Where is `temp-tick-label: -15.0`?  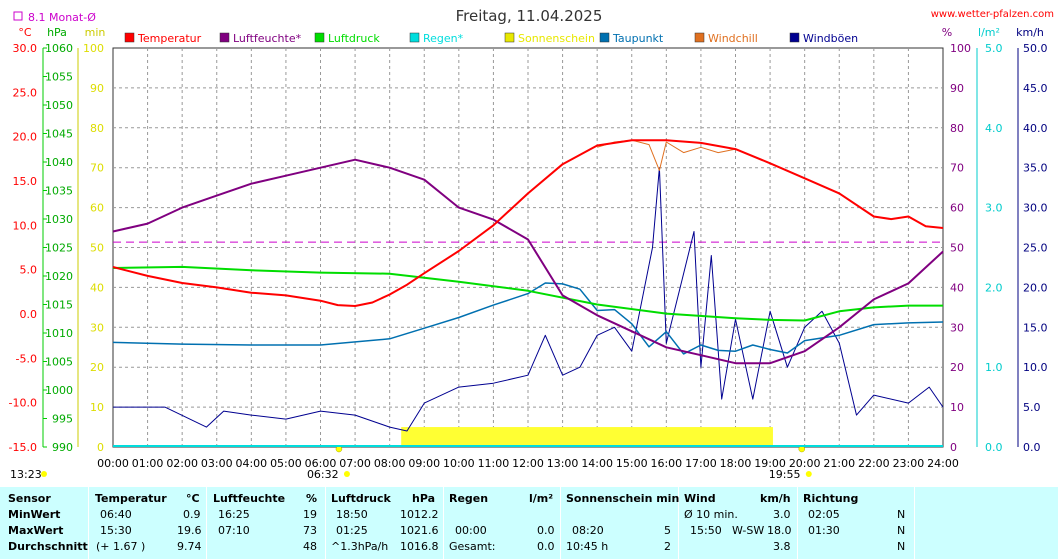
temp-tick-label: -15.0 is located at coordinates (23, 447).